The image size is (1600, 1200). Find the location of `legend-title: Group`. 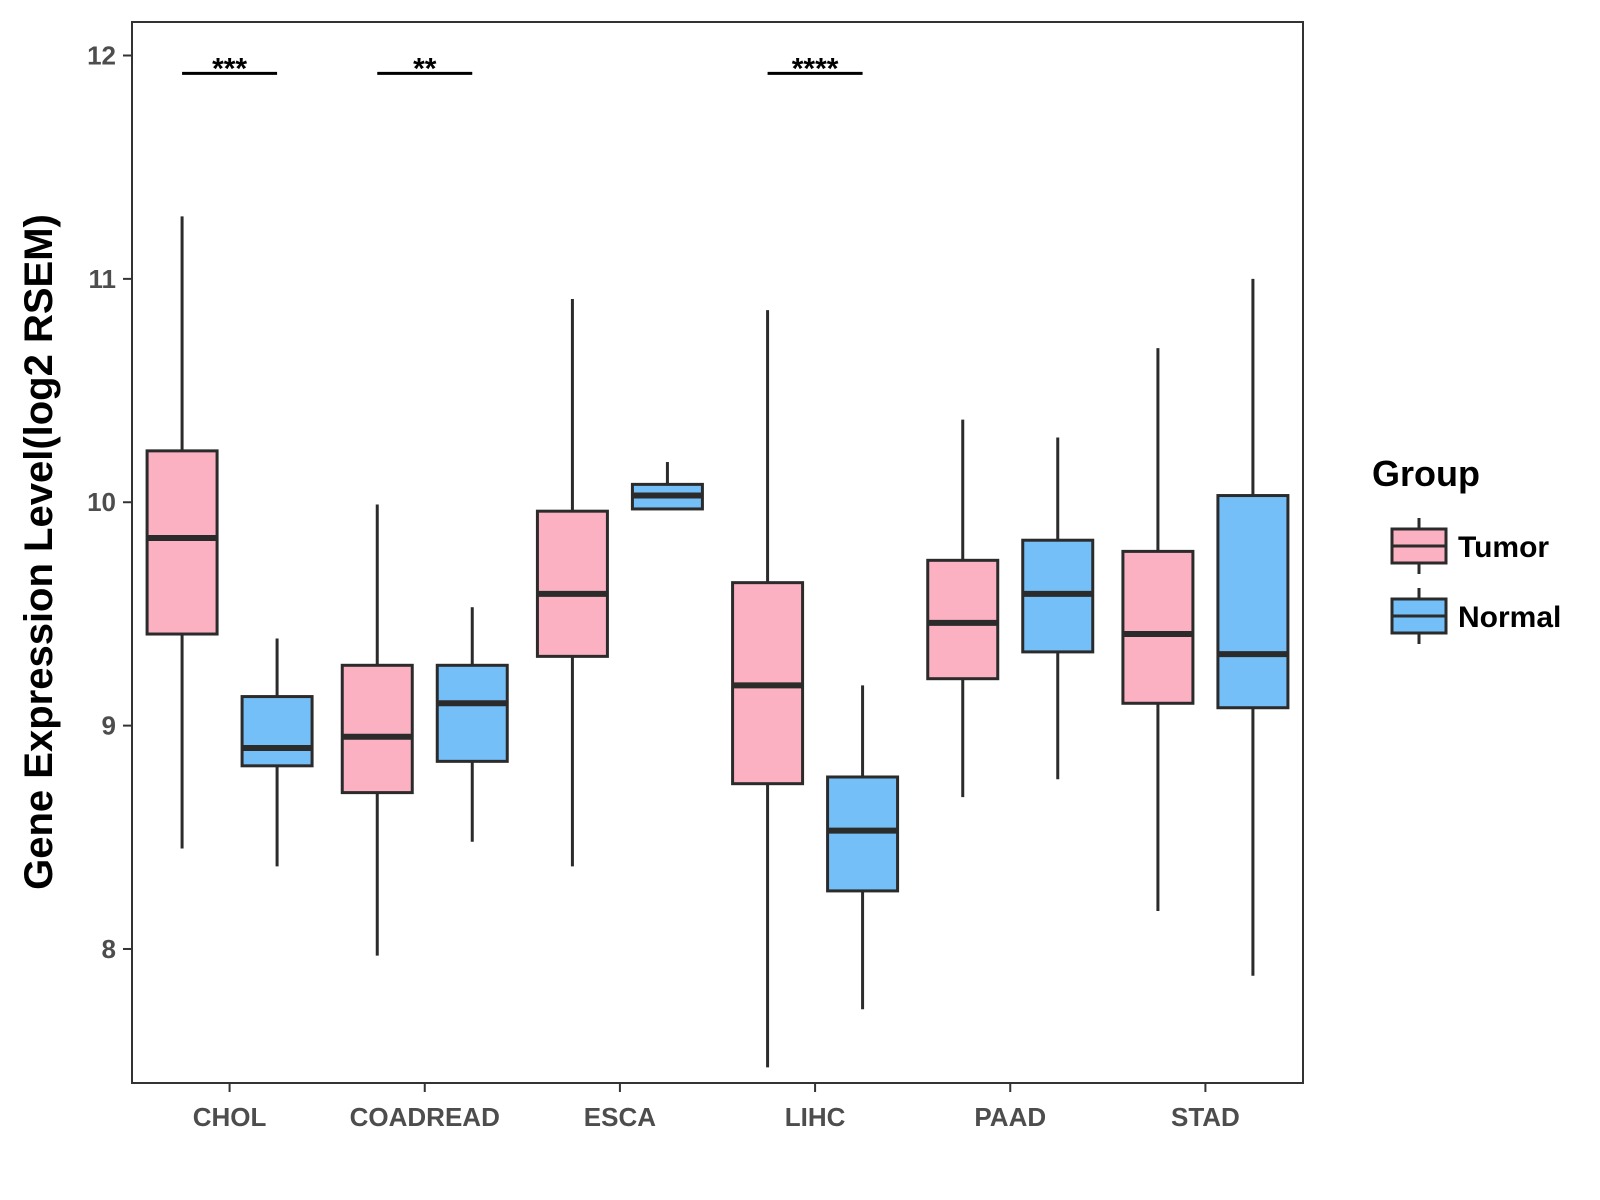

legend-title: Group is located at coordinates (1426, 473).